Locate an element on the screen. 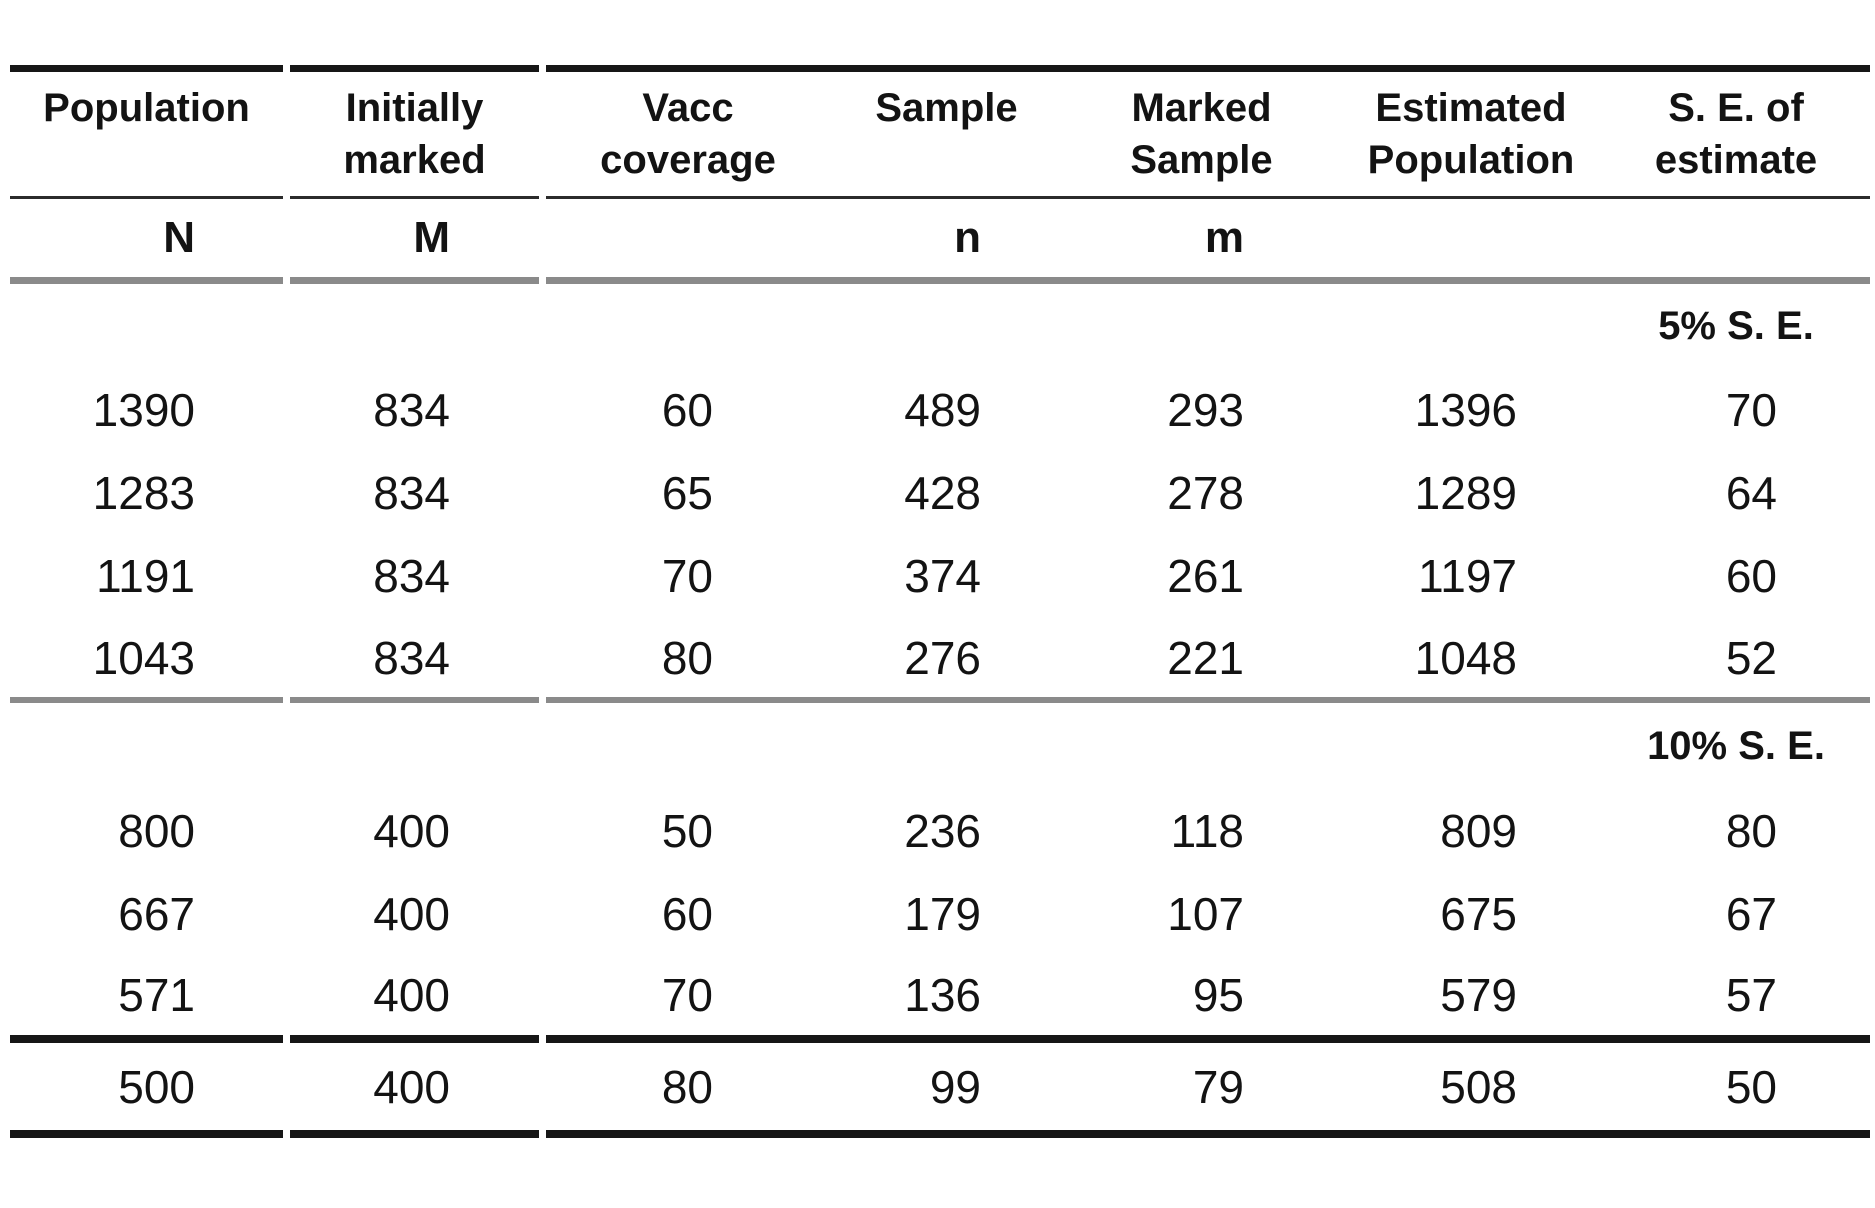 This screenshot has height=1208, width=1875. header-cell: Vacc coverage is located at coordinates (688, 134).